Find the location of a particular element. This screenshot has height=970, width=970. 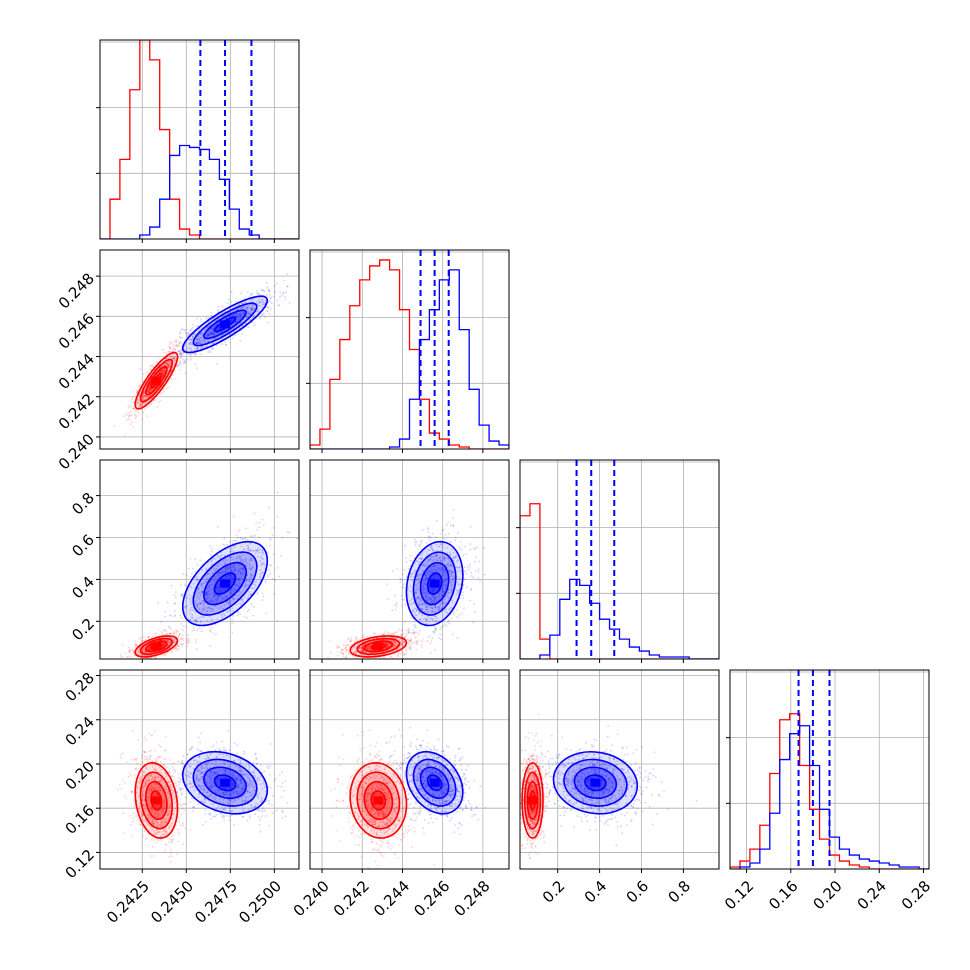

y-tick-label: 0.8 is located at coordinates (83, 504).